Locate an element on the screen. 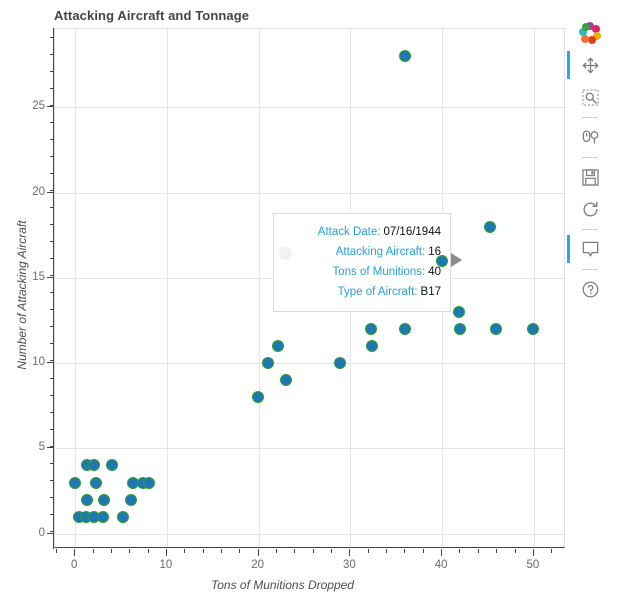 This screenshot has width=625, height=611. tooltip-arrow-icon is located at coordinates (456, 260).